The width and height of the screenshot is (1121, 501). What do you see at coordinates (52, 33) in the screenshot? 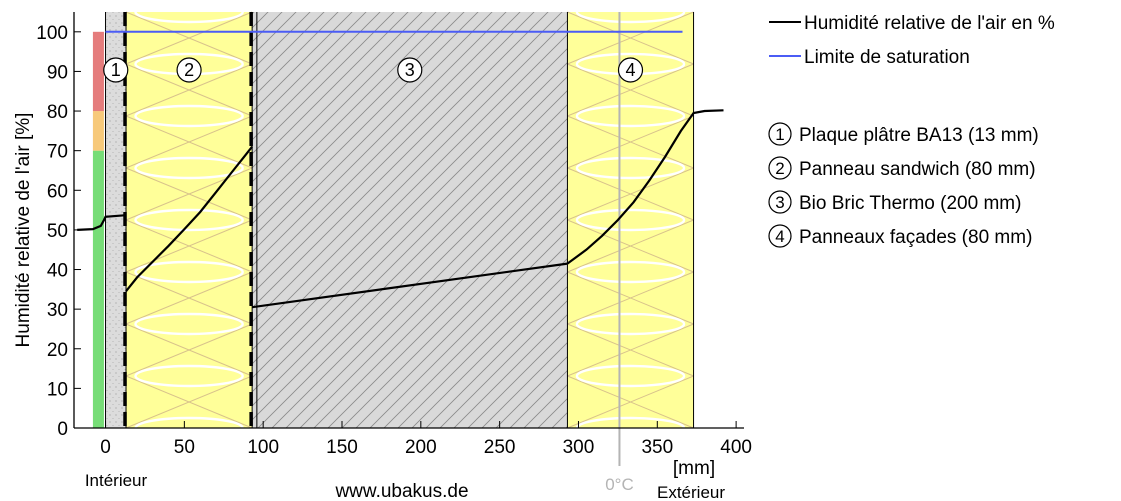
I see `y-tick-label: 100` at bounding box center [52, 33].